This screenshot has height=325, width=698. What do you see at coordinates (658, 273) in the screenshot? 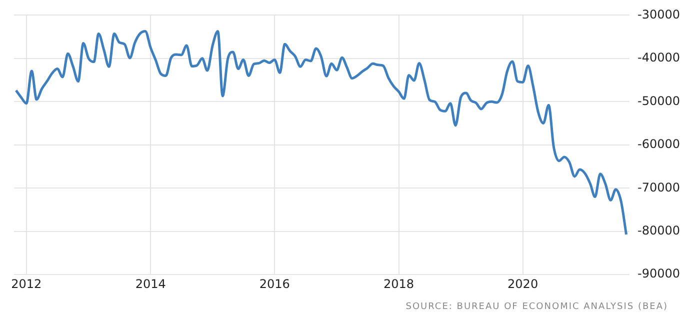
I see `y-tick-label: -90000` at bounding box center [658, 273].